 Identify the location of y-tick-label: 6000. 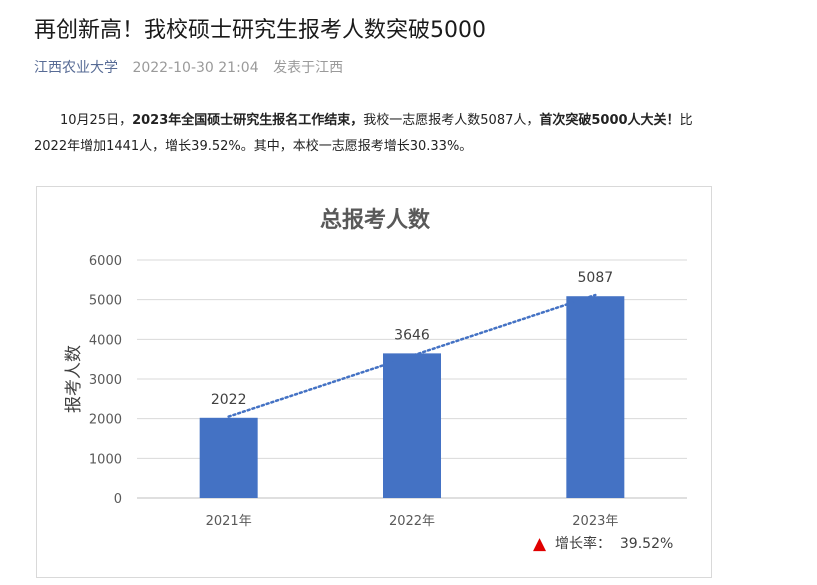
(105, 261).